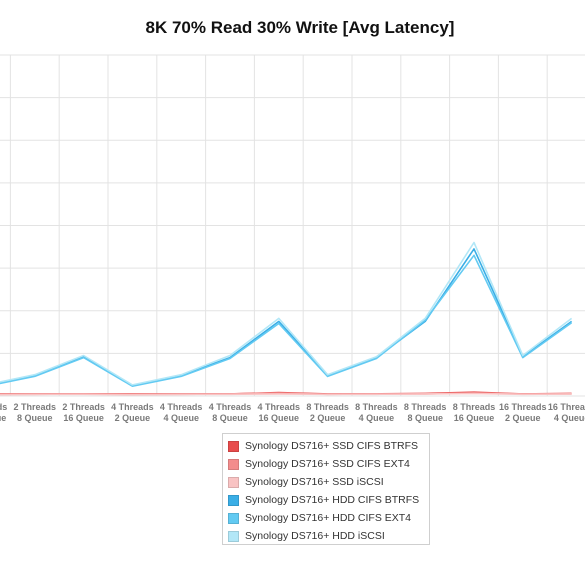 The height and width of the screenshot is (574, 585). What do you see at coordinates (425, 412) in the screenshot?
I see `x-tick-label: 8 Threads 8 Queue` at bounding box center [425, 412].